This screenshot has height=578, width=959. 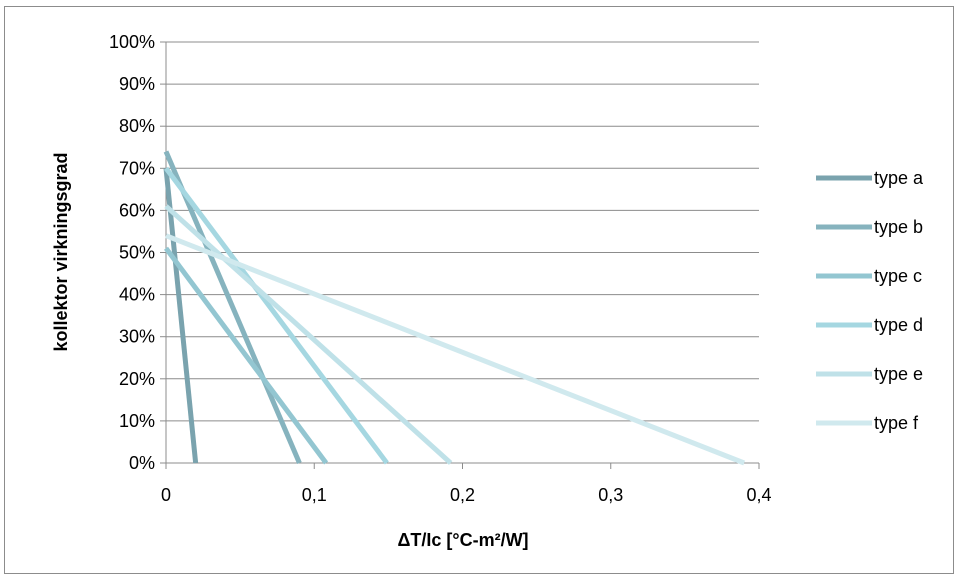 What do you see at coordinates (137, 337) in the screenshot?
I see `y-tick-label: 30%` at bounding box center [137, 337].